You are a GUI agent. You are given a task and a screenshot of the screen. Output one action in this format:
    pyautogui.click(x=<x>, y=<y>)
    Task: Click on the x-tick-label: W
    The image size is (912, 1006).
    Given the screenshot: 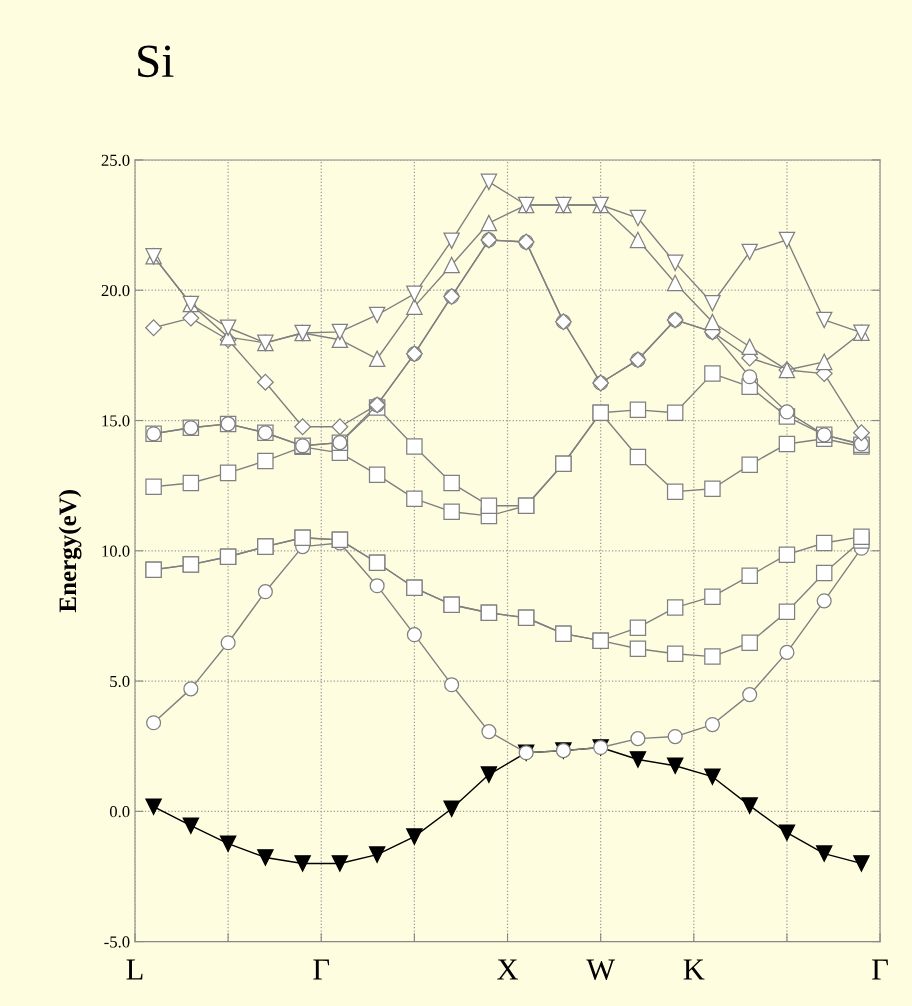 What is the action you would take?
    pyautogui.click(x=601, y=969)
    